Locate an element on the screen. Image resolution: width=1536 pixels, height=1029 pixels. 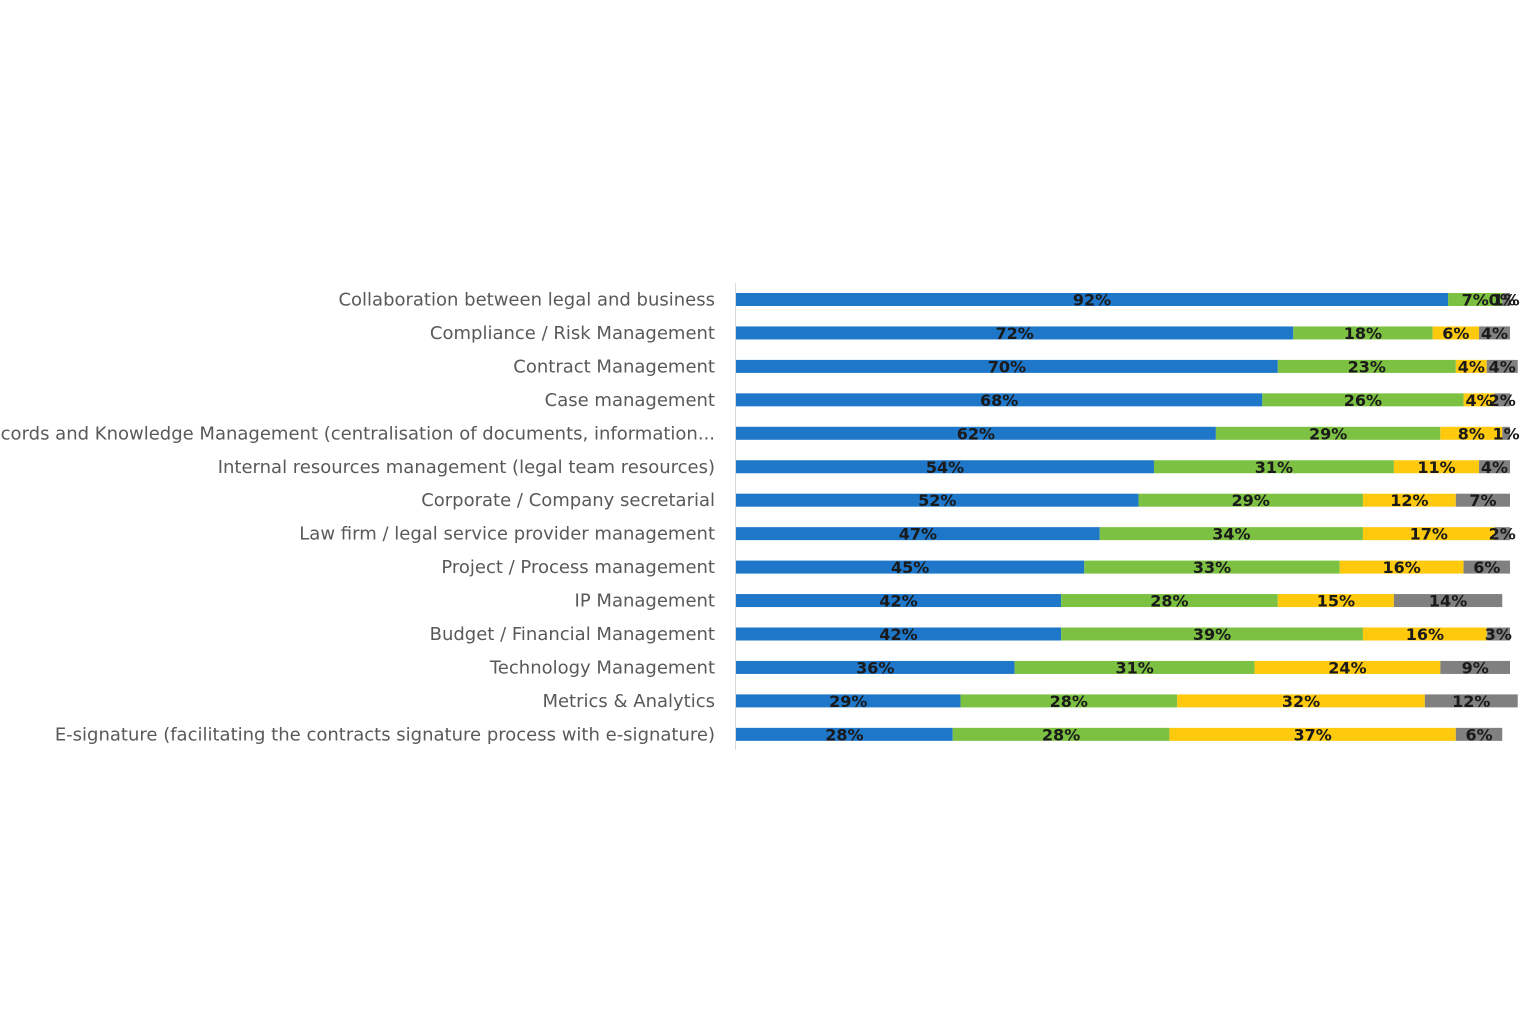
data-label: 3% is located at coordinates (1498, 634).